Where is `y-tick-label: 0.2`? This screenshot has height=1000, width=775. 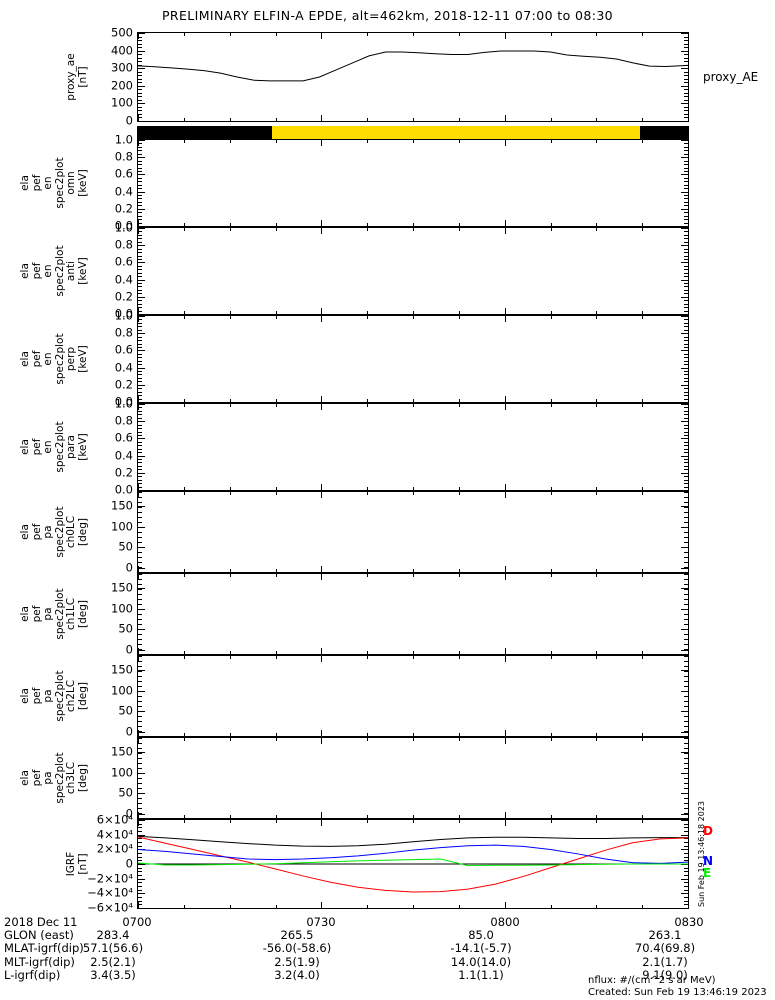 y-tick-label: 0.2 is located at coordinates (123, 384).